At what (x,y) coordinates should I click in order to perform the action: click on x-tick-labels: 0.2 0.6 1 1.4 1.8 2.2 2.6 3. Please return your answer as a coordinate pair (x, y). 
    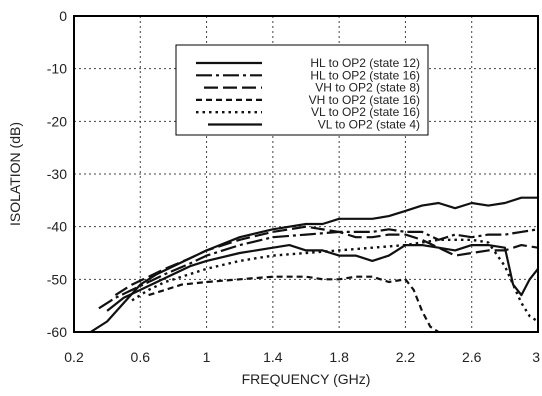
    Looking at the image, I should click on (302, 357).